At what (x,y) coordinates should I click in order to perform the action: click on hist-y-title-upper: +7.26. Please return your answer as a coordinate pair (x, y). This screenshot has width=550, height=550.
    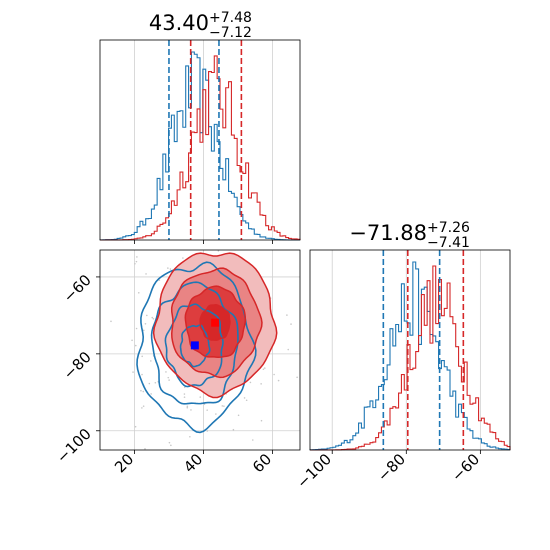
    Looking at the image, I should click on (448, 228).